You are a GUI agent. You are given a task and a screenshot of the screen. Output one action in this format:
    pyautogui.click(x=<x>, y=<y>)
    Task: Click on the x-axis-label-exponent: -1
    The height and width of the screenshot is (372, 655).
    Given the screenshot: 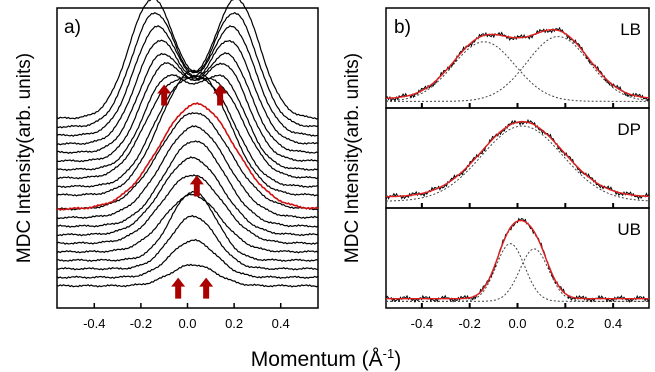 What is the action you would take?
    pyautogui.click(x=389, y=353)
    